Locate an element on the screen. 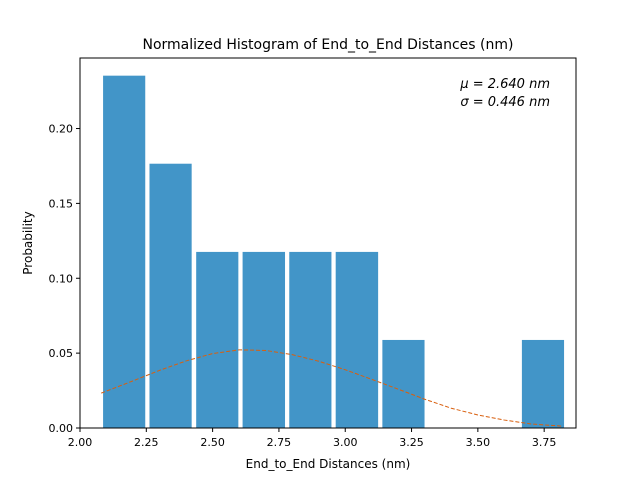 The image size is (640, 480). fit-curve-group is located at coordinates (332, 388).